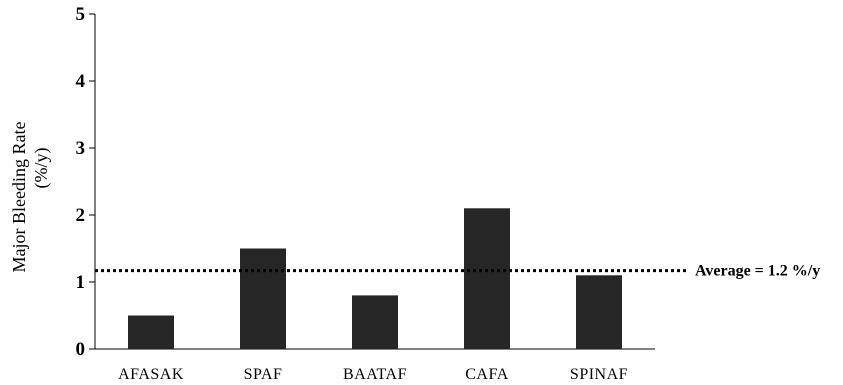 The height and width of the screenshot is (385, 843). I want to click on average-reference: Average = 1.2 %/y, so click(457, 271).